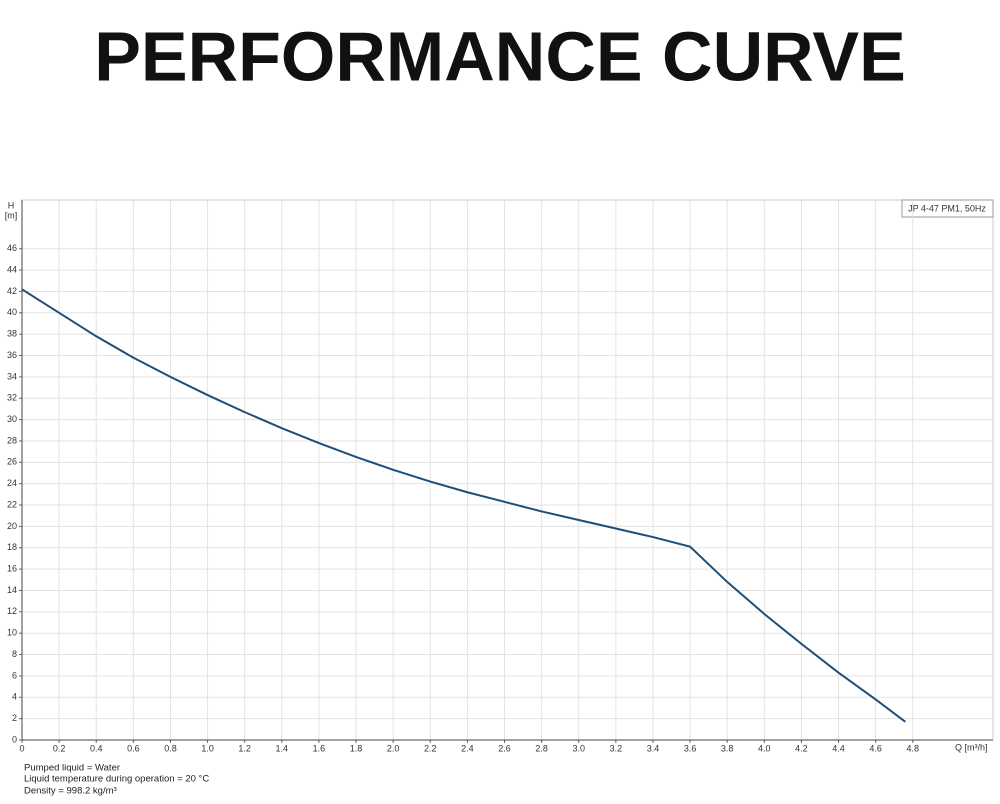  What do you see at coordinates (504, 748) in the screenshot?
I see `x-tick-label: 2.6` at bounding box center [504, 748].